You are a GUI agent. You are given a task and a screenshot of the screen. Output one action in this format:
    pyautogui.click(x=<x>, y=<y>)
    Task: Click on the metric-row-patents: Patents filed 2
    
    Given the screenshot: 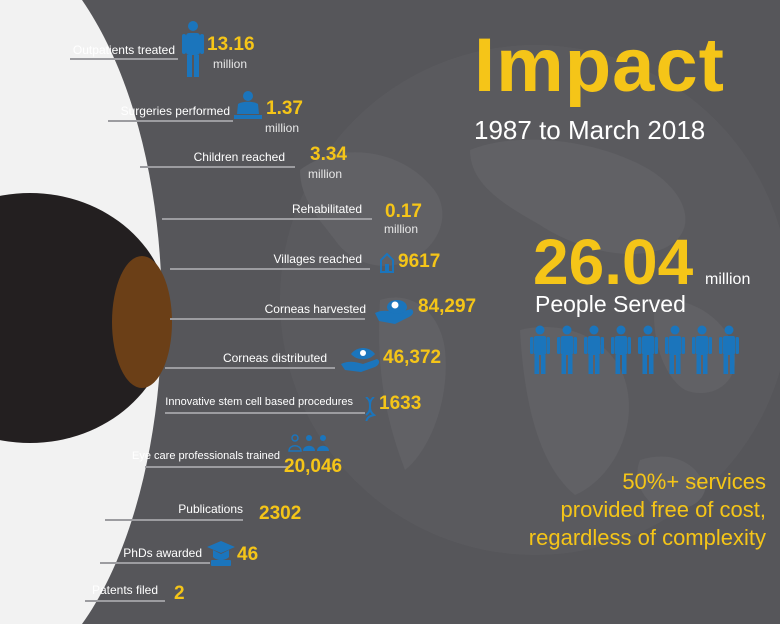 What is the action you would take?
    pyautogui.click(x=390, y=593)
    